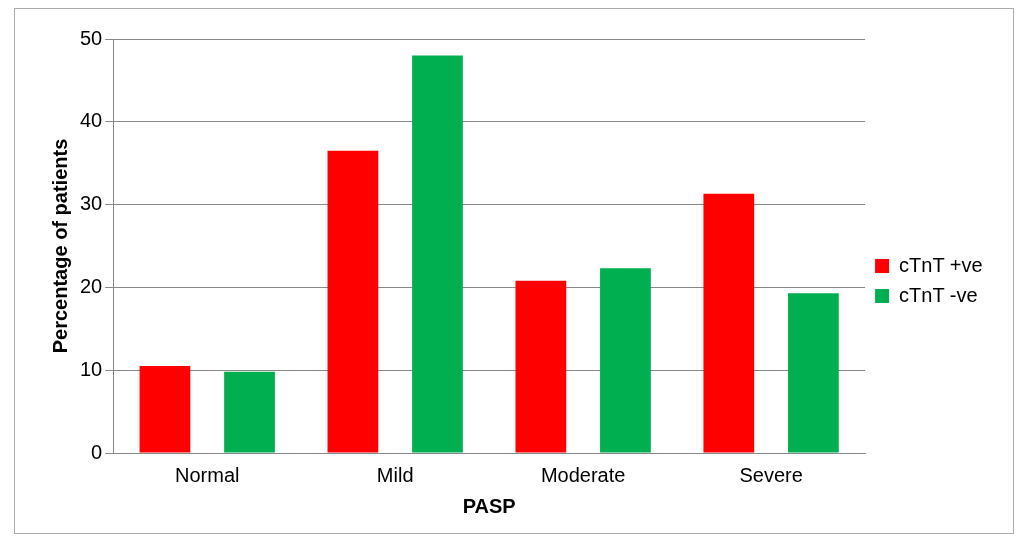  I want to click on x-tick-label: Moderate, so click(583, 474).